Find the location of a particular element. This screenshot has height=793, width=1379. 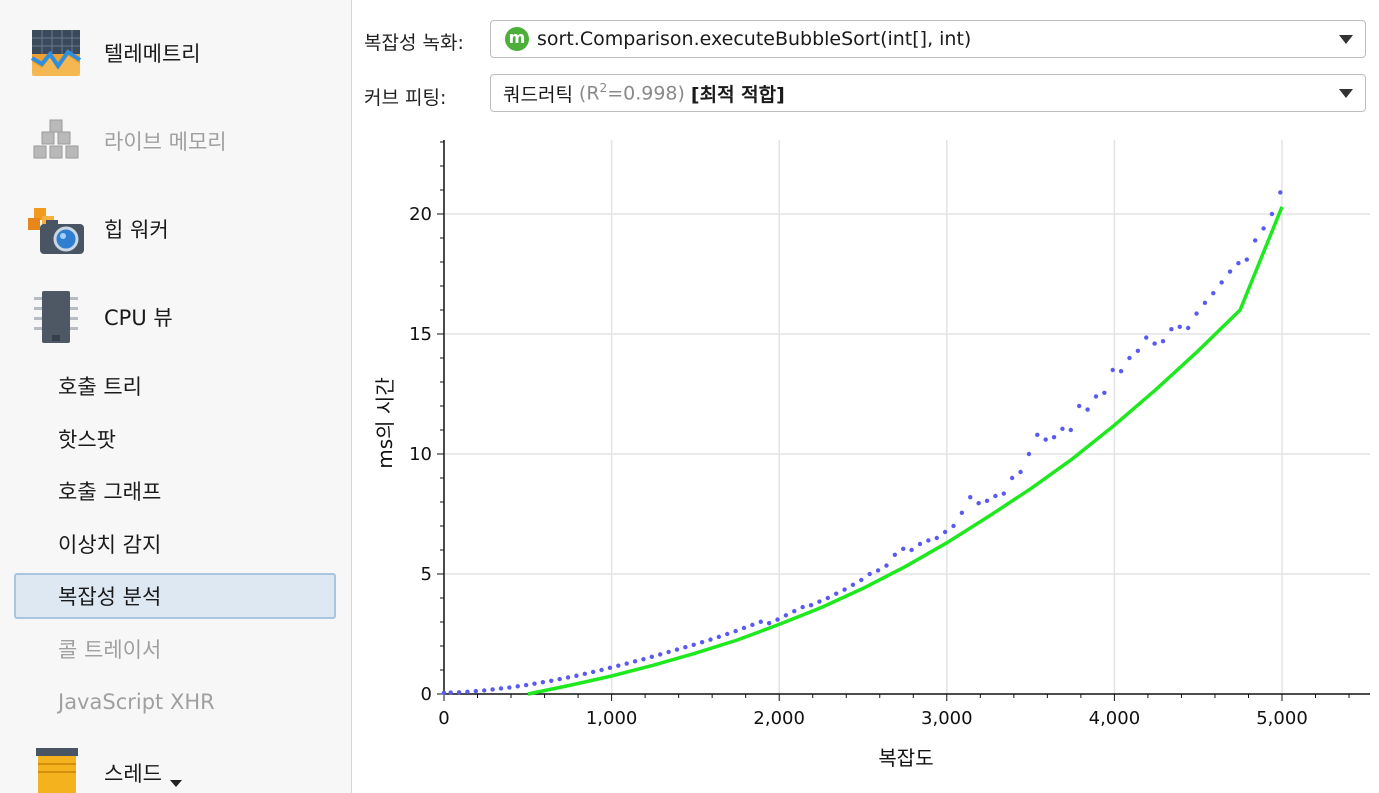

x-tick-label: 3,000 is located at coordinates (947, 718).